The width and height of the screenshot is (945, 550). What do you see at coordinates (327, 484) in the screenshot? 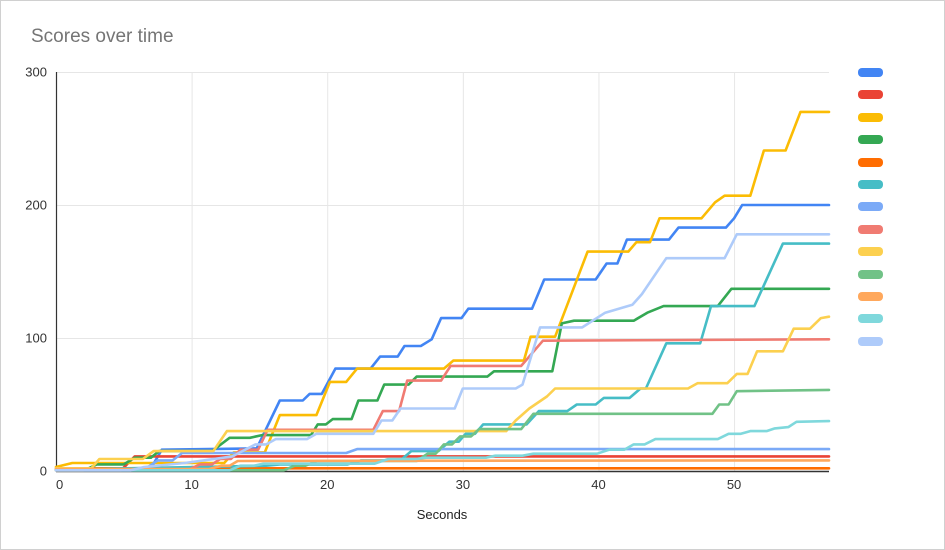
I see `x-tick-label: 20` at bounding box center [327, 484].